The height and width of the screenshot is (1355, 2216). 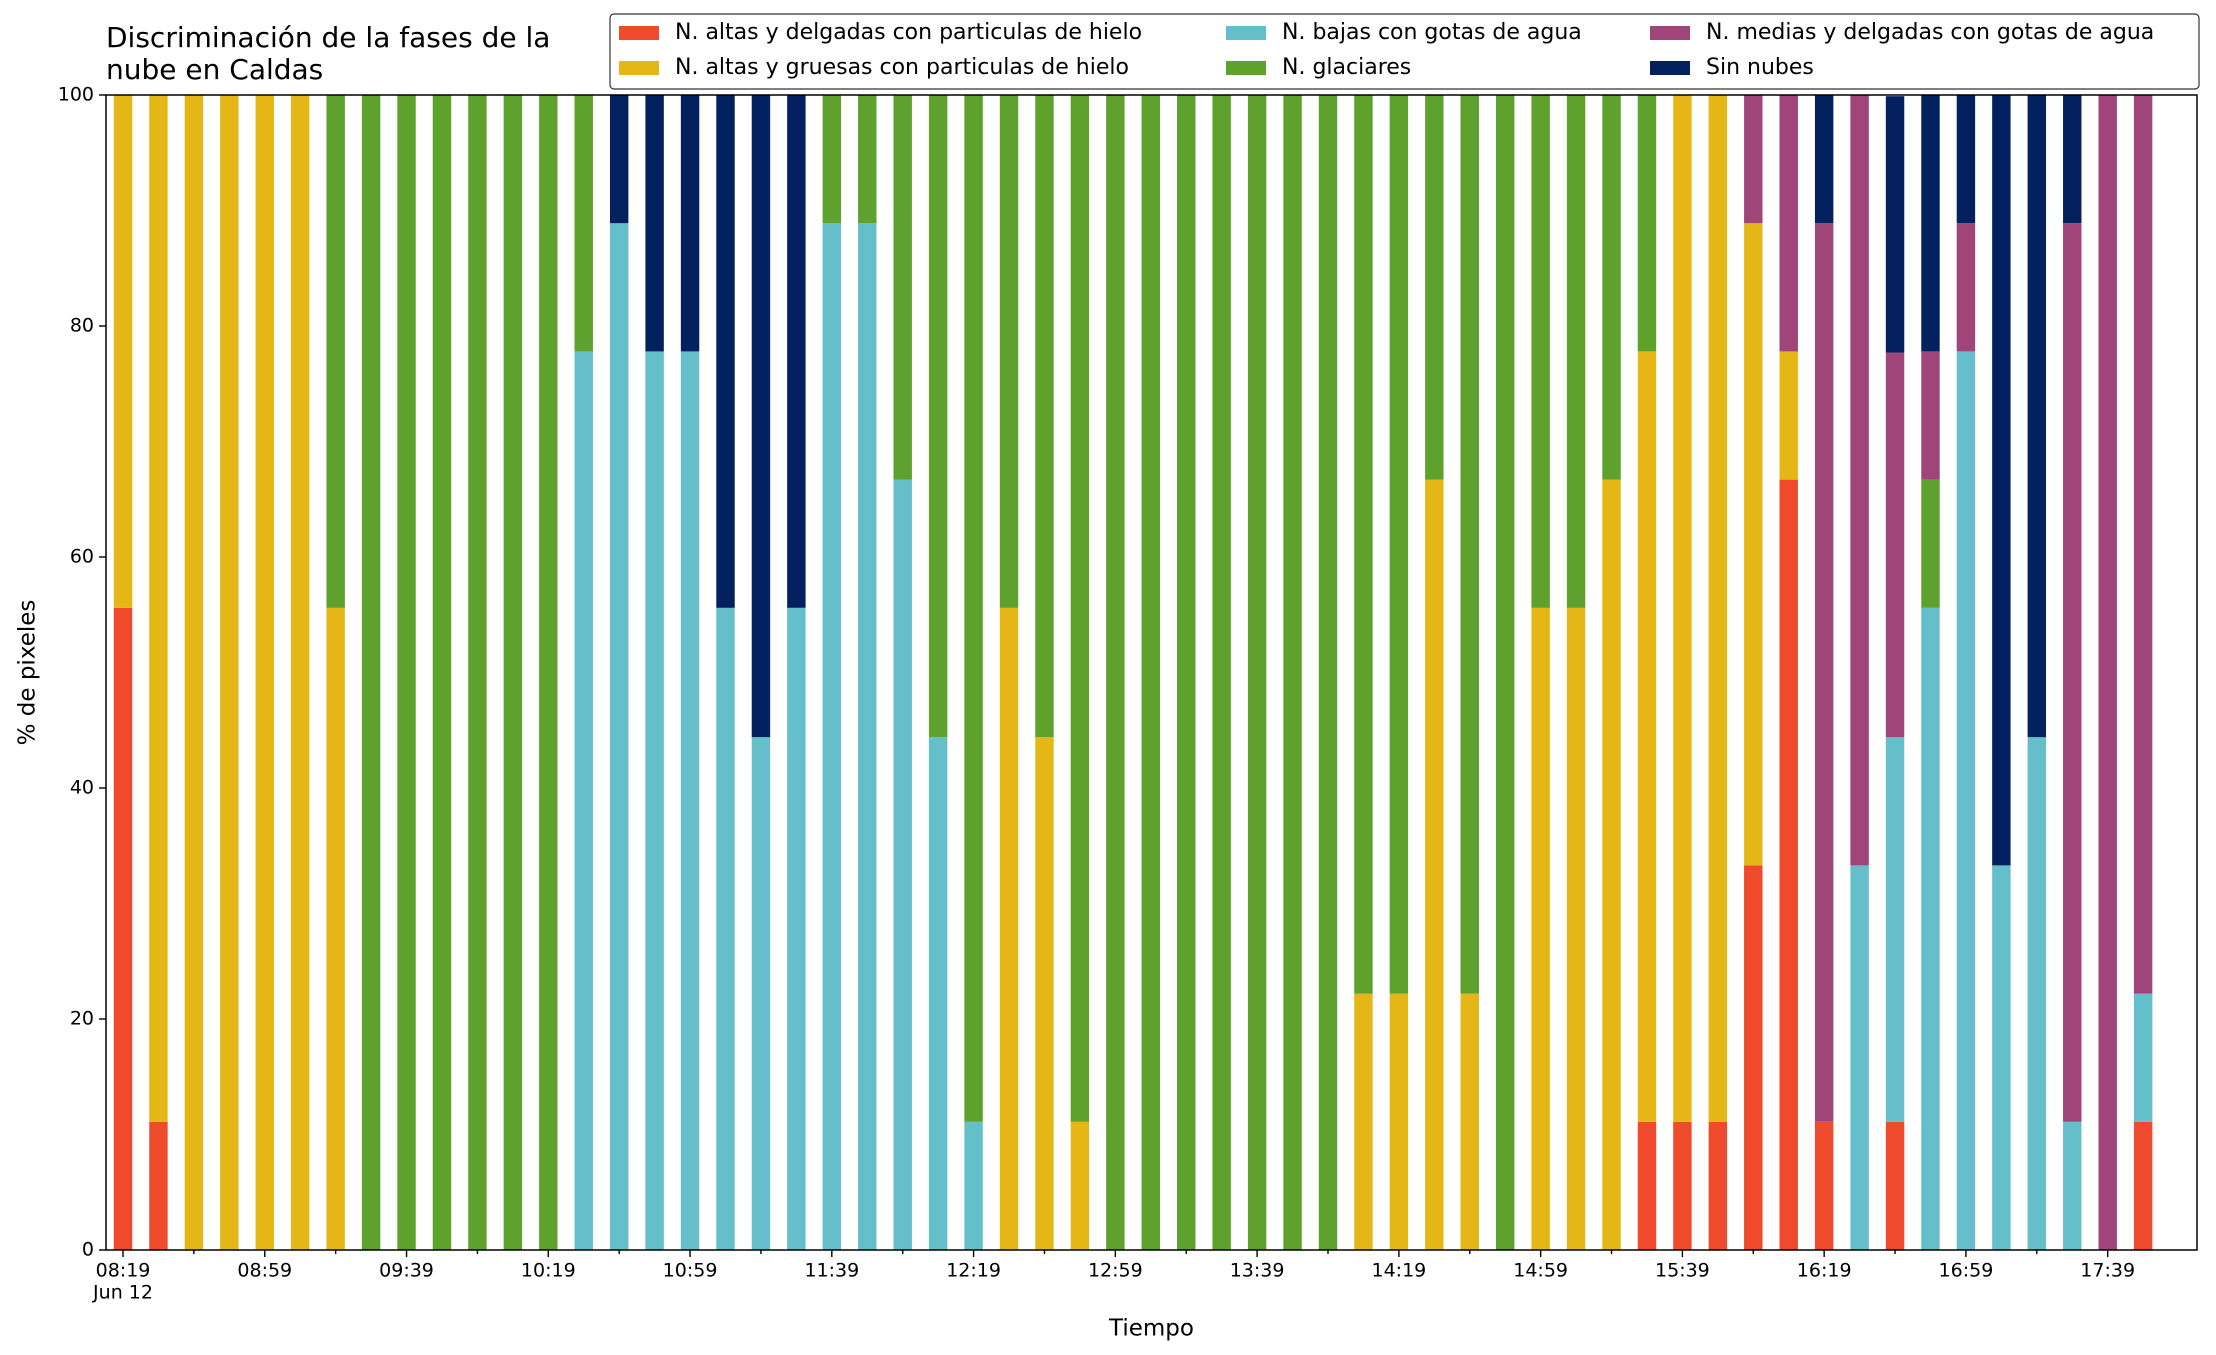 What do you see at coordinates (1257, 1271) in the screenshot?
I see `x-tick-label: 13:39` at bounding box center [1257, 1271].